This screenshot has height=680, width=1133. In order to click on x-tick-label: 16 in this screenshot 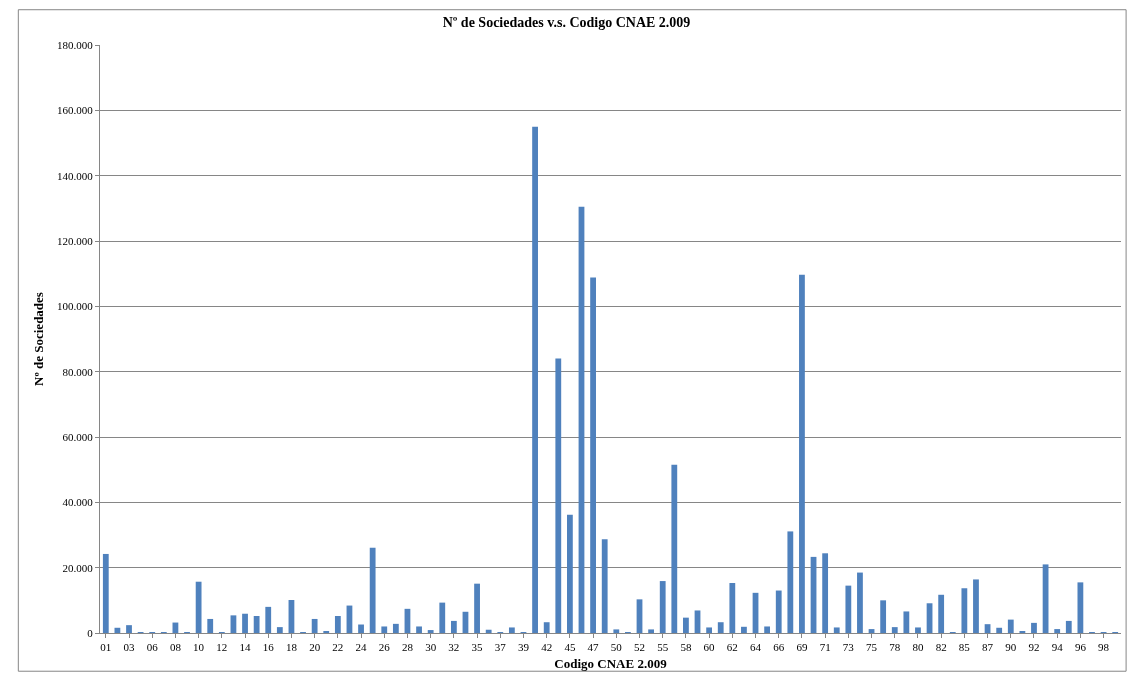, I will do `click(268, 647)`.